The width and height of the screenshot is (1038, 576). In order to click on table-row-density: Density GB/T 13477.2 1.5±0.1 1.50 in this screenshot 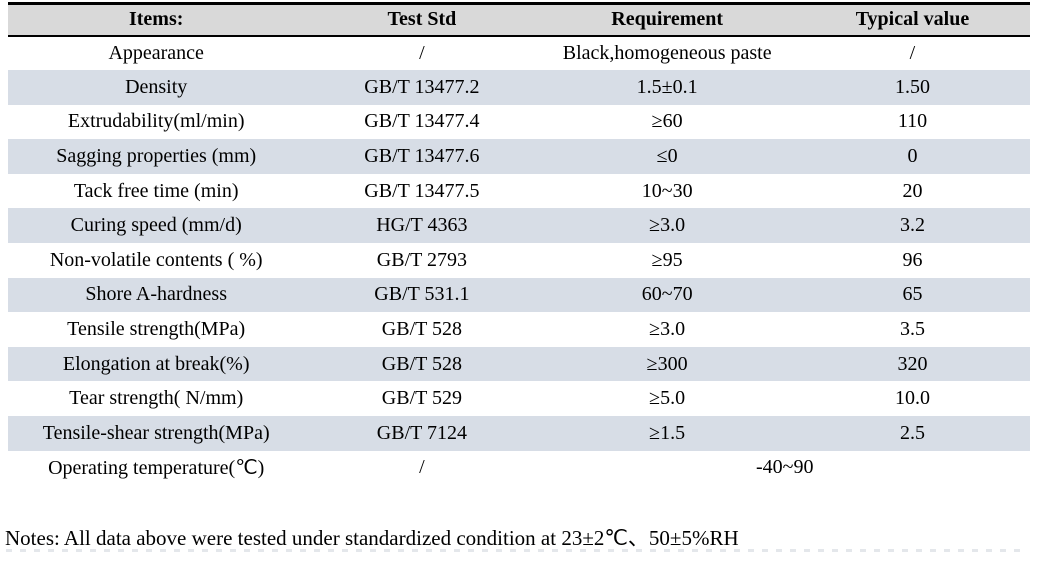, I will do `click(519, 87)`.